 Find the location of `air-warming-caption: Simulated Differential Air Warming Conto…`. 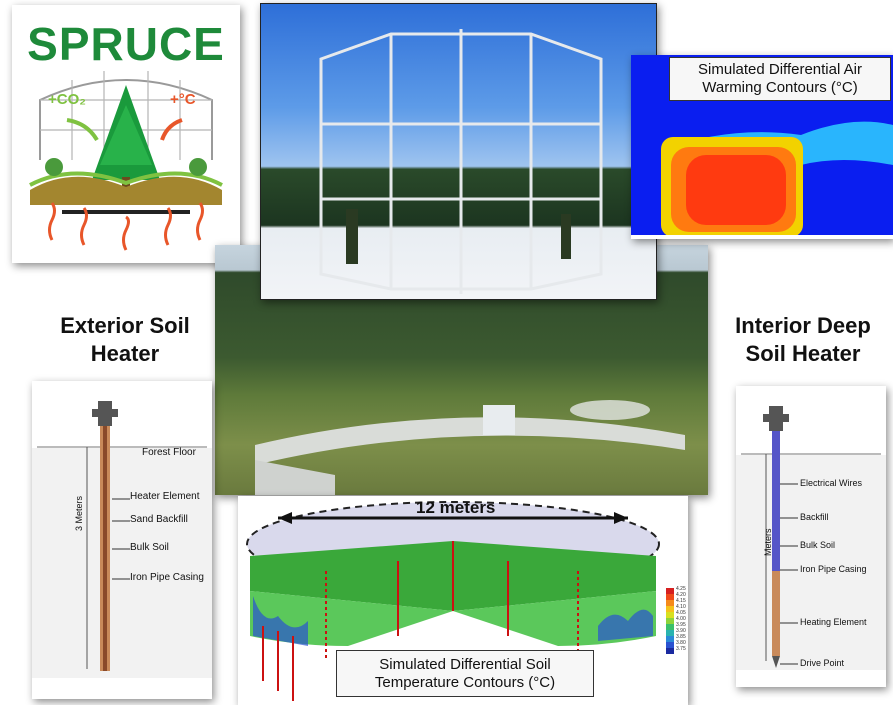

air-warming-caption: Simulated Differential Air Warming Conto… is located at coordinates (780, 79).